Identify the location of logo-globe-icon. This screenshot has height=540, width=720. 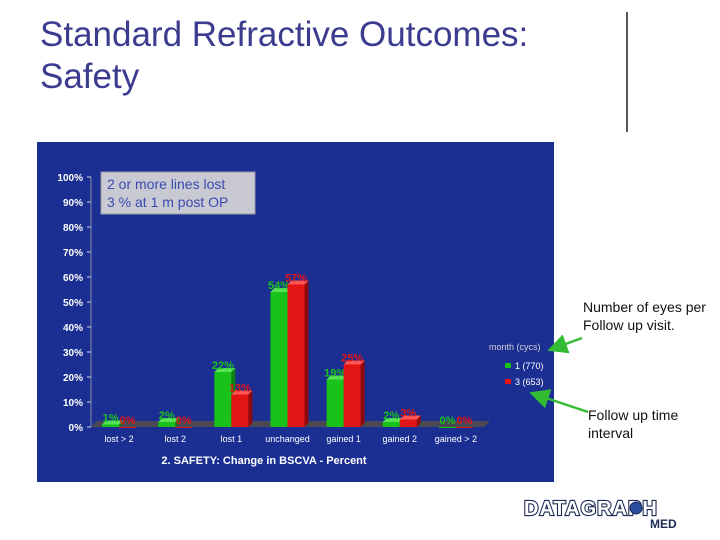
(636, 508).